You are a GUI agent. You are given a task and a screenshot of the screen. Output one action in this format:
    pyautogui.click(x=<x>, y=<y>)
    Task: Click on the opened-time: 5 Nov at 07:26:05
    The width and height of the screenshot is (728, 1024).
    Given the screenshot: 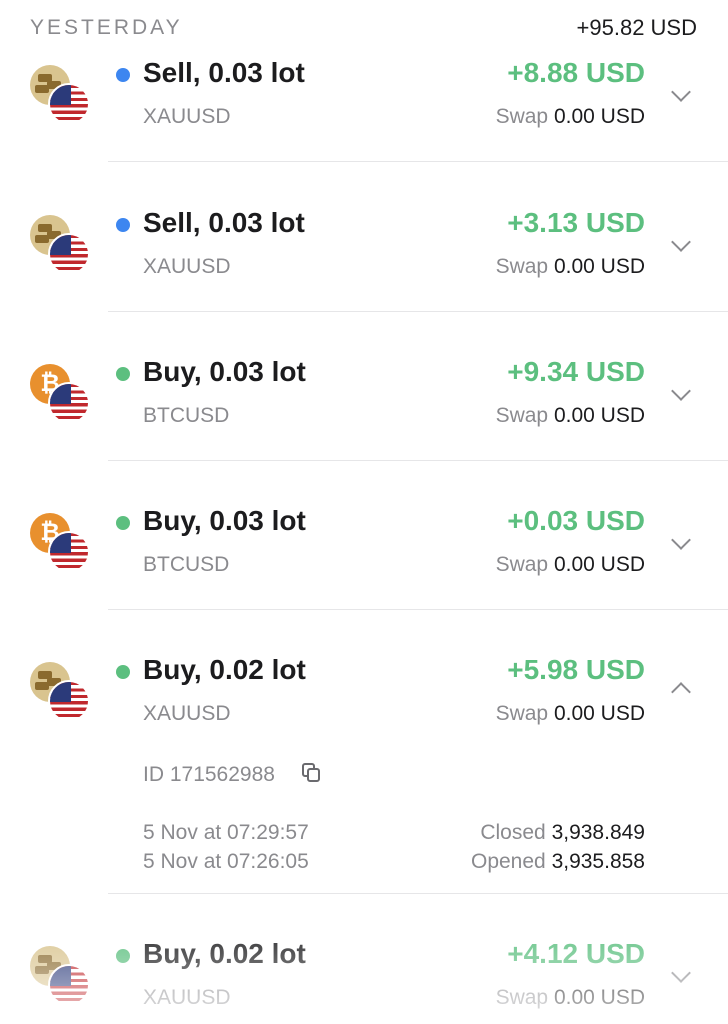 What is the action you would take?
    pyautogui.click(x=226, y=861)
    